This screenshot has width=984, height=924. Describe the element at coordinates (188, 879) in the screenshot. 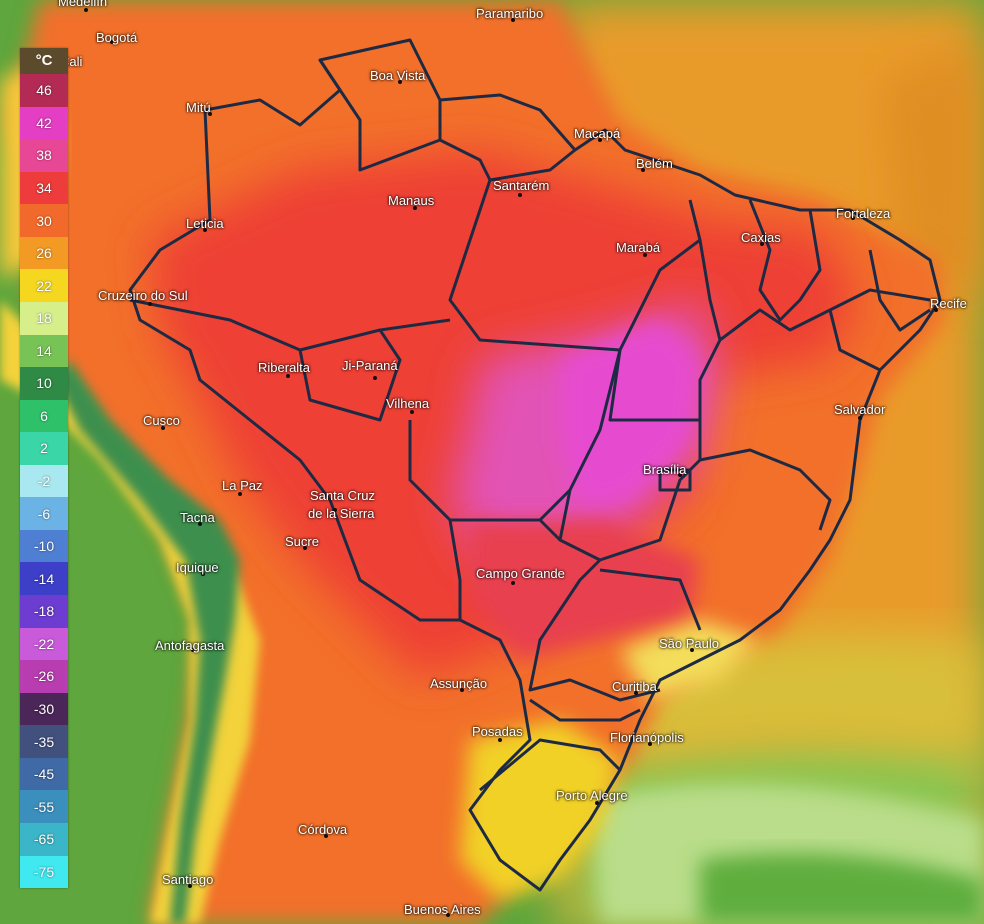

I see `city-label-santiago: Santiago` at that location.